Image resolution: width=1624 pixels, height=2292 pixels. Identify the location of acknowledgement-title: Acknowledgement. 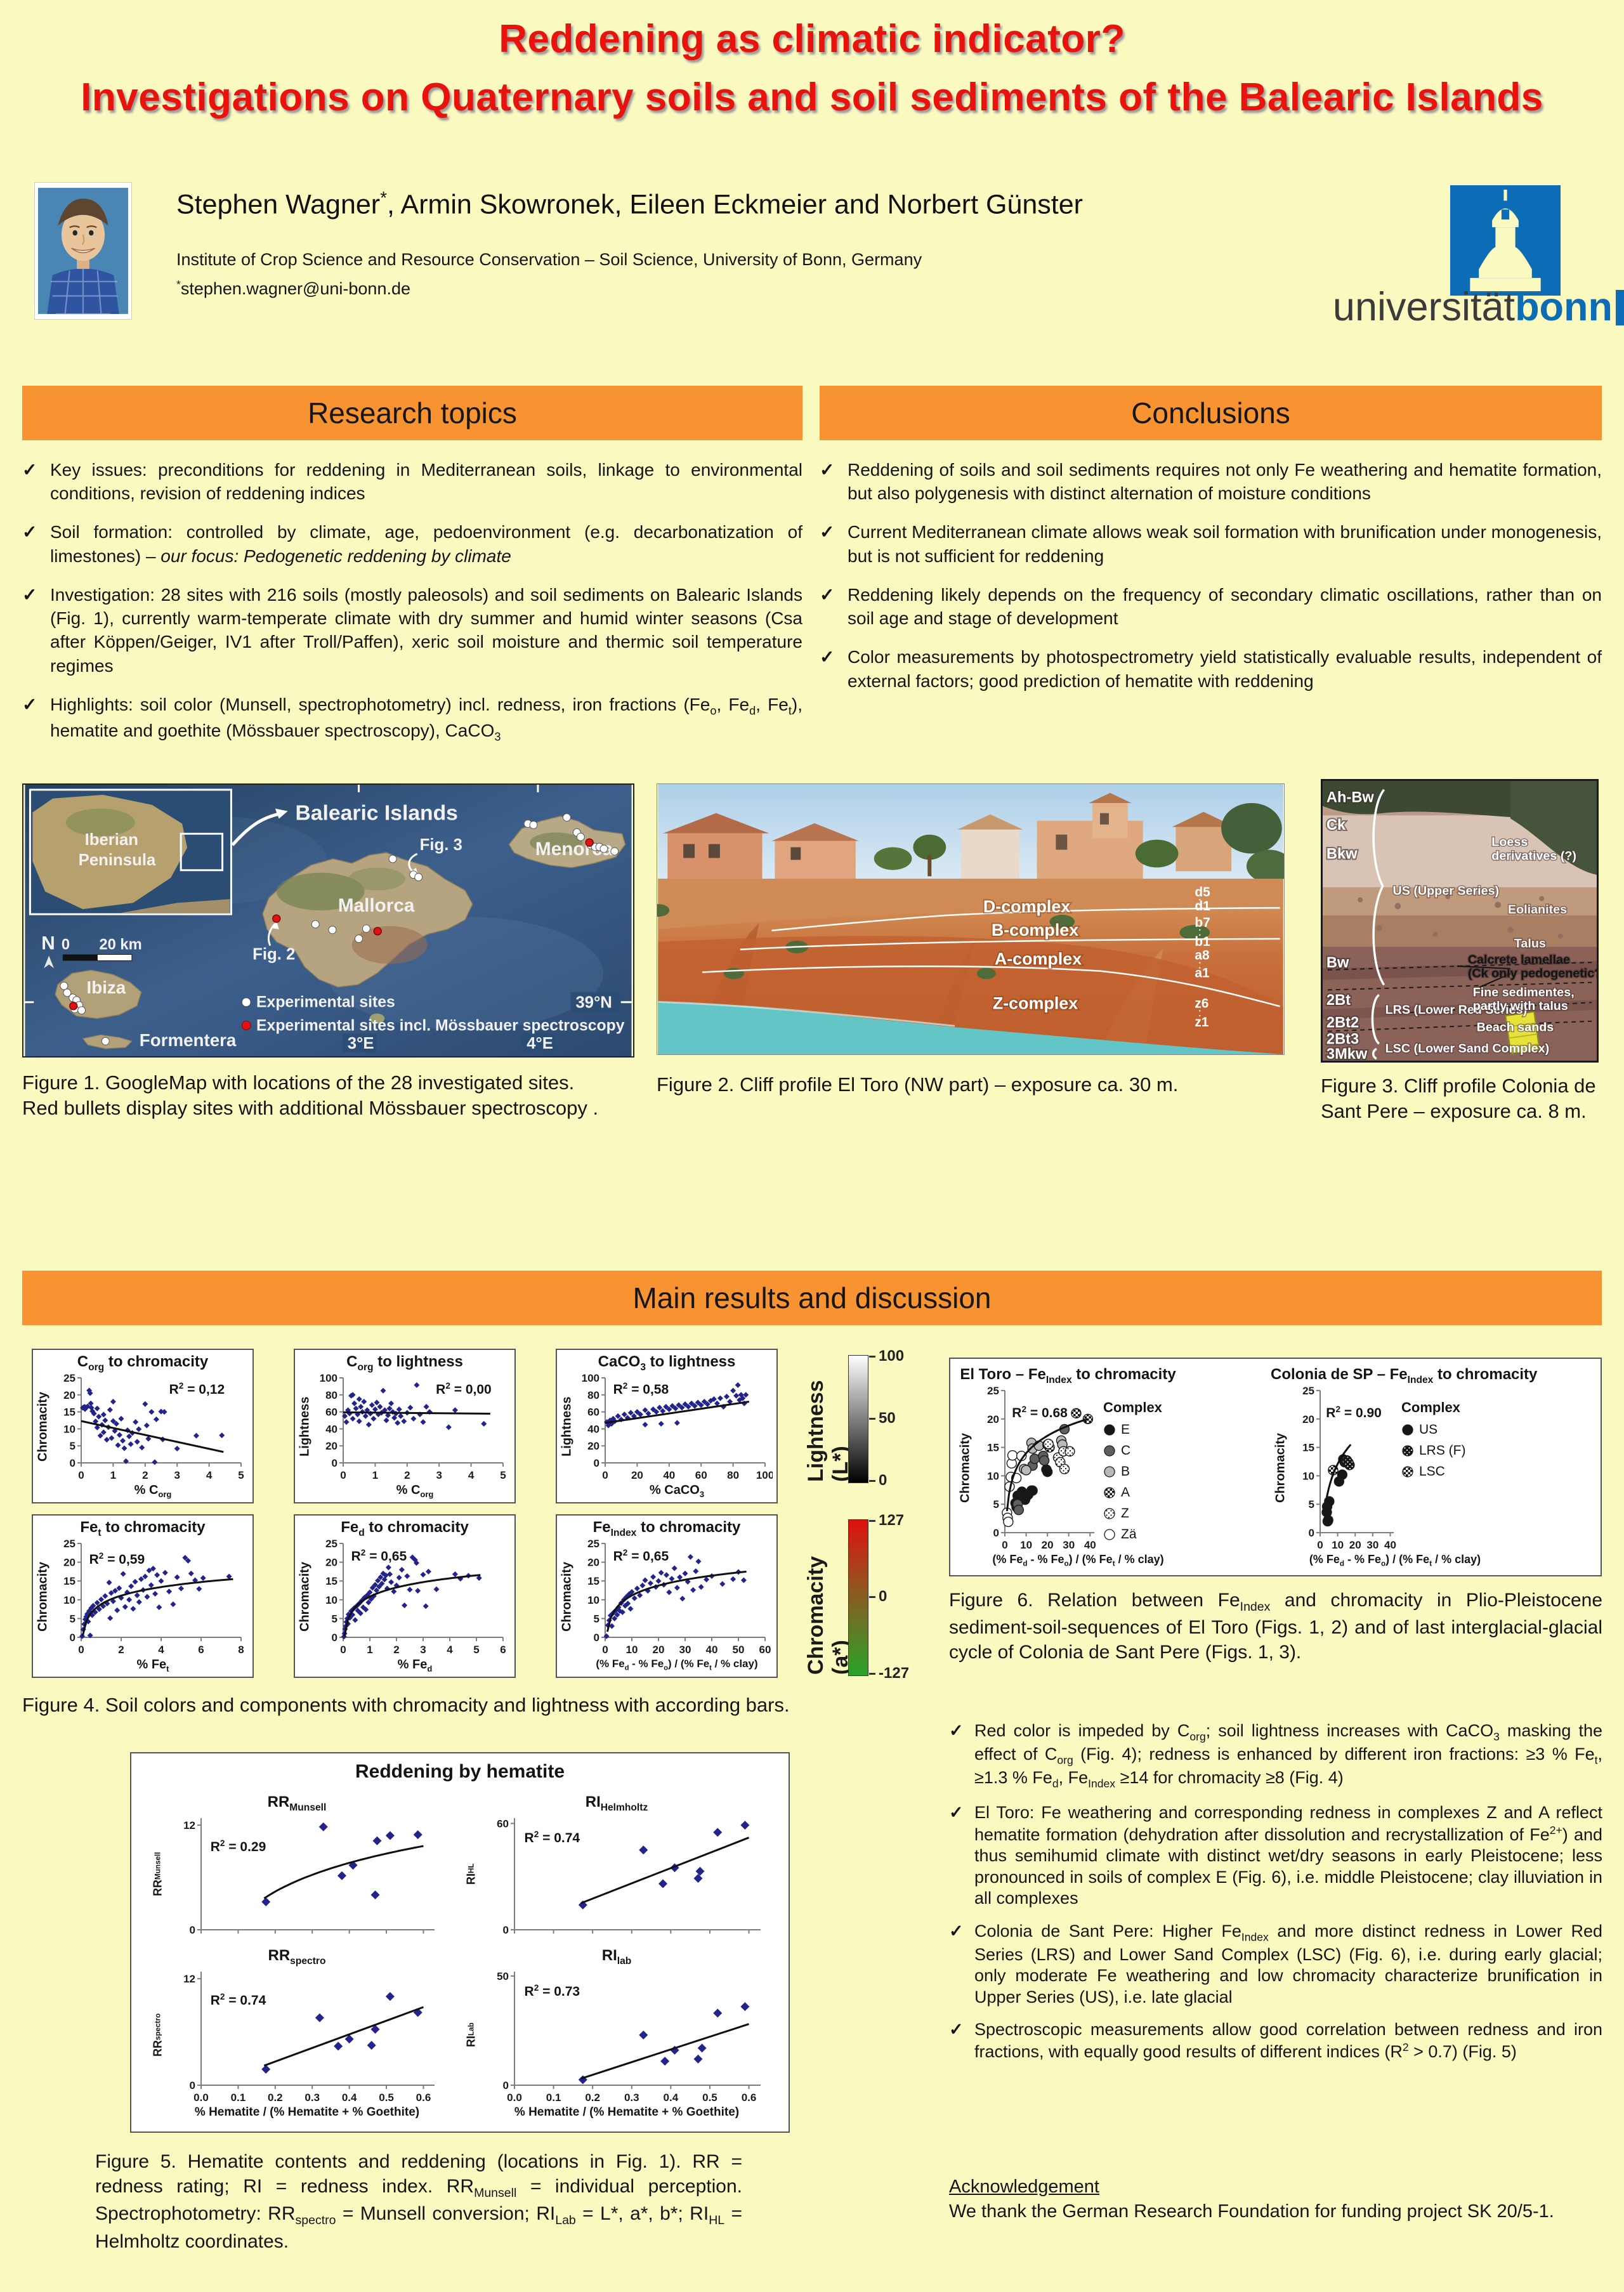
(1024, 2187).